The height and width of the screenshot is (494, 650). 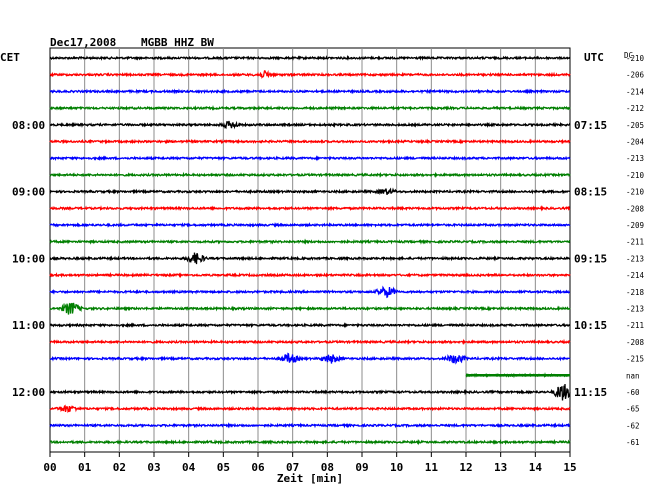 I want to click on left-timezone-label: CET, so click(x=10, y=57).